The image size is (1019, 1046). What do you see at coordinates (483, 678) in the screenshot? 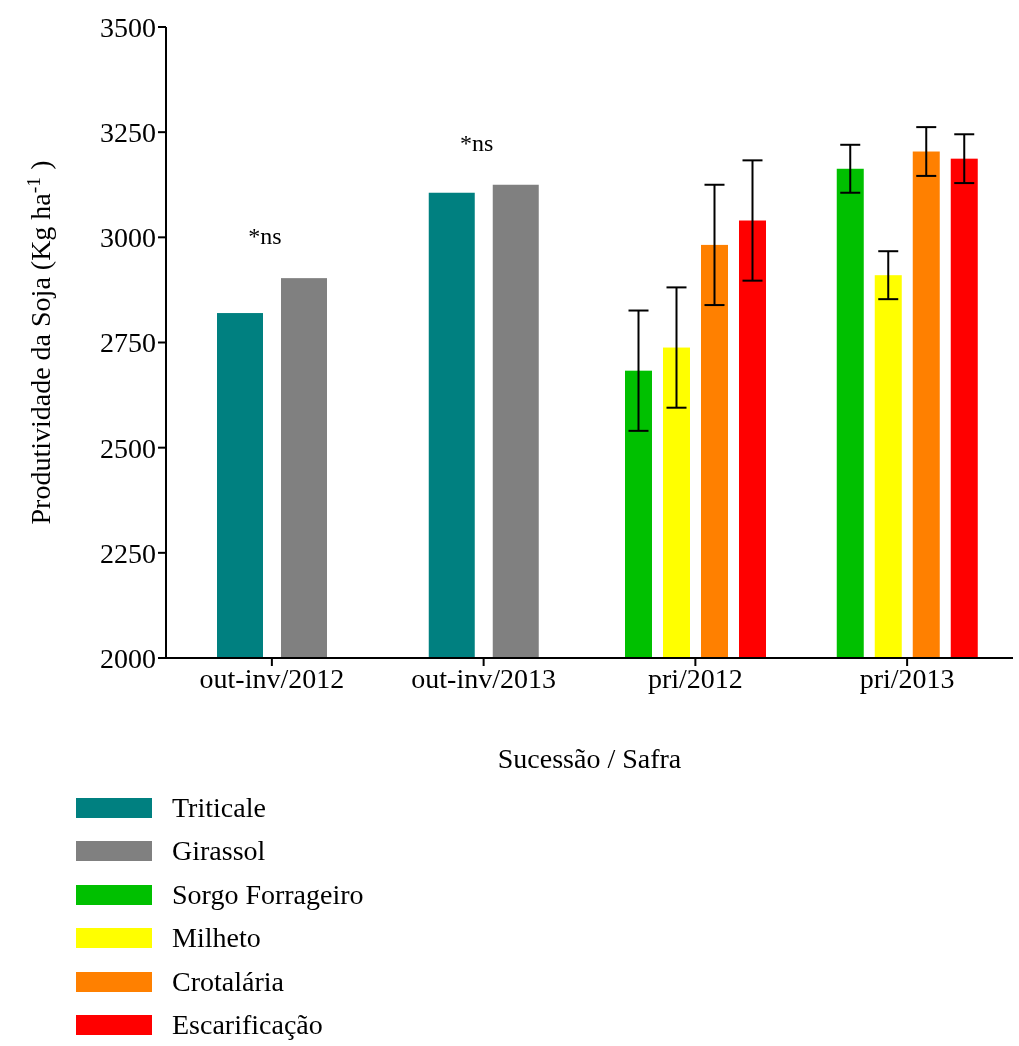
I see `x-tick-label: out-inv/2013` at bounding box center [483, 678].